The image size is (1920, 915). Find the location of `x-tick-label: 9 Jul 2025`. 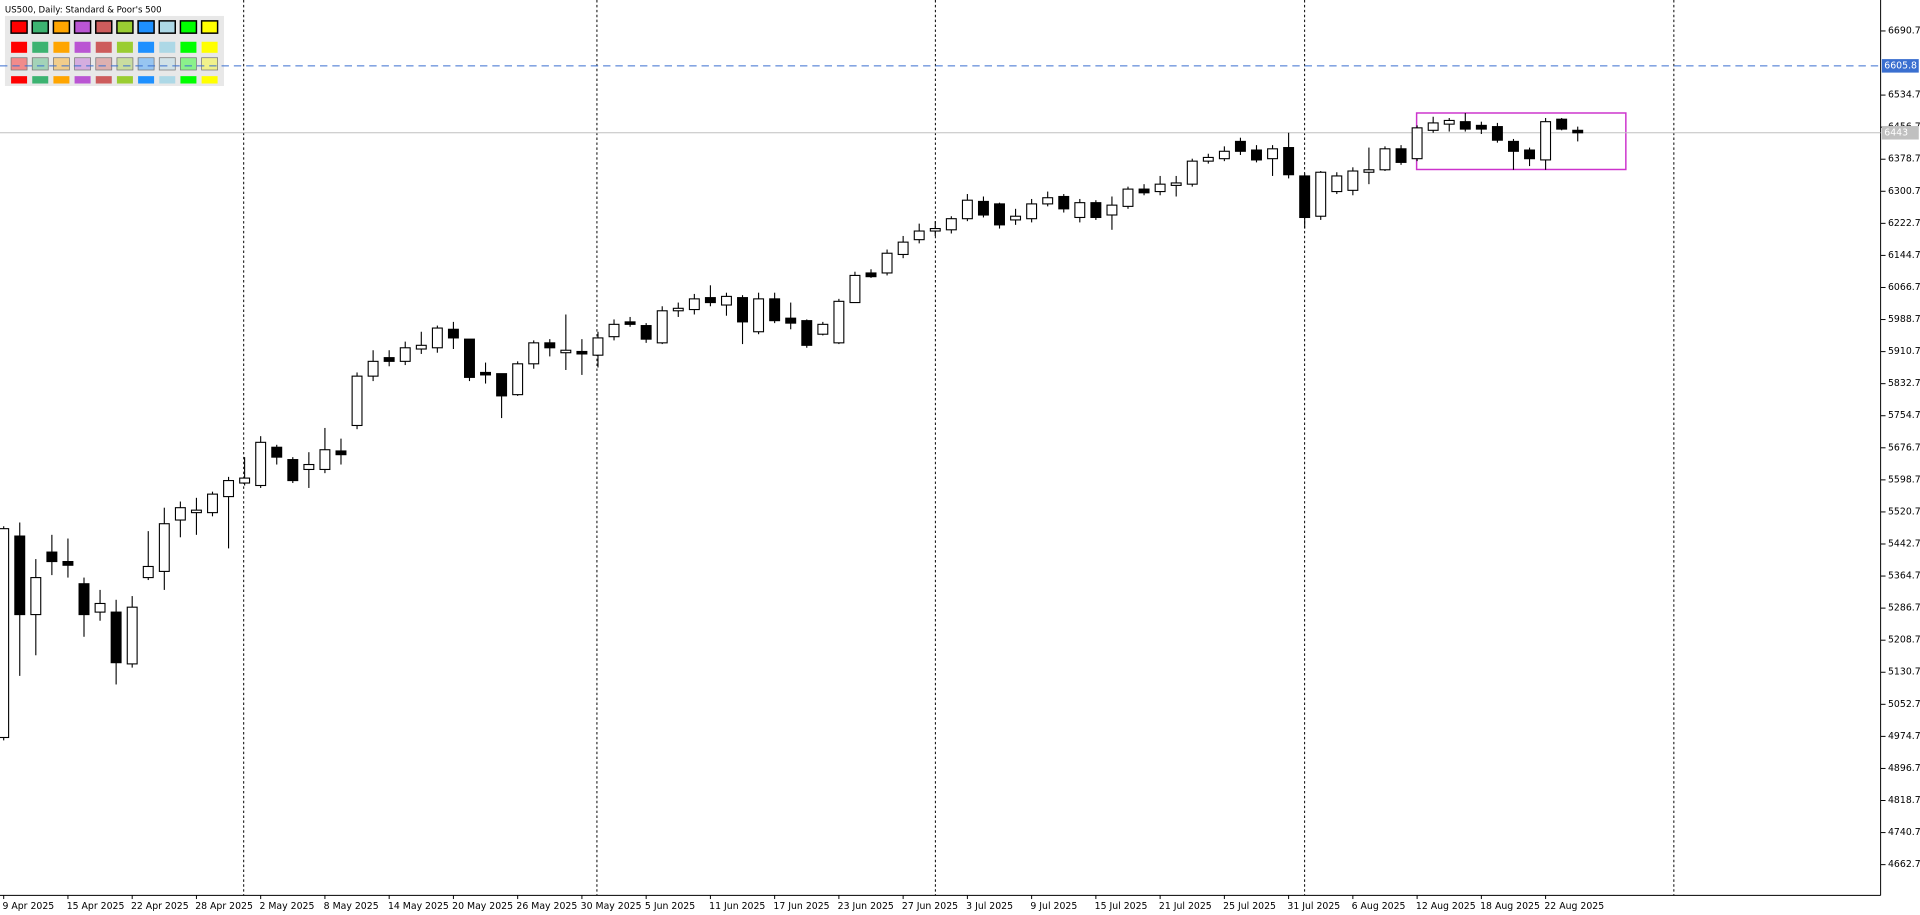

x-tick-label: 9 Jul 2025 is located at coordinates (1053, 906).